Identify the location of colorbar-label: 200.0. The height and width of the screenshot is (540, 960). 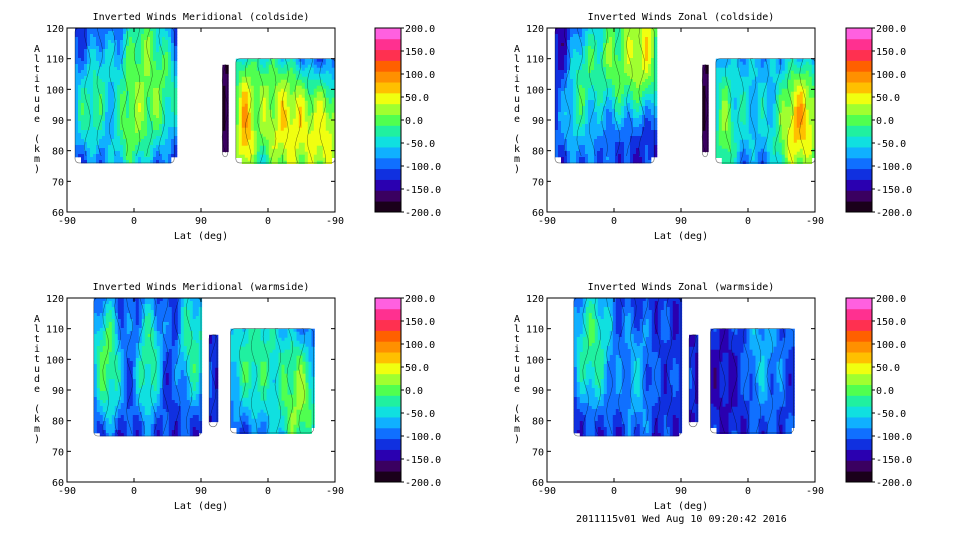
(420, 29).